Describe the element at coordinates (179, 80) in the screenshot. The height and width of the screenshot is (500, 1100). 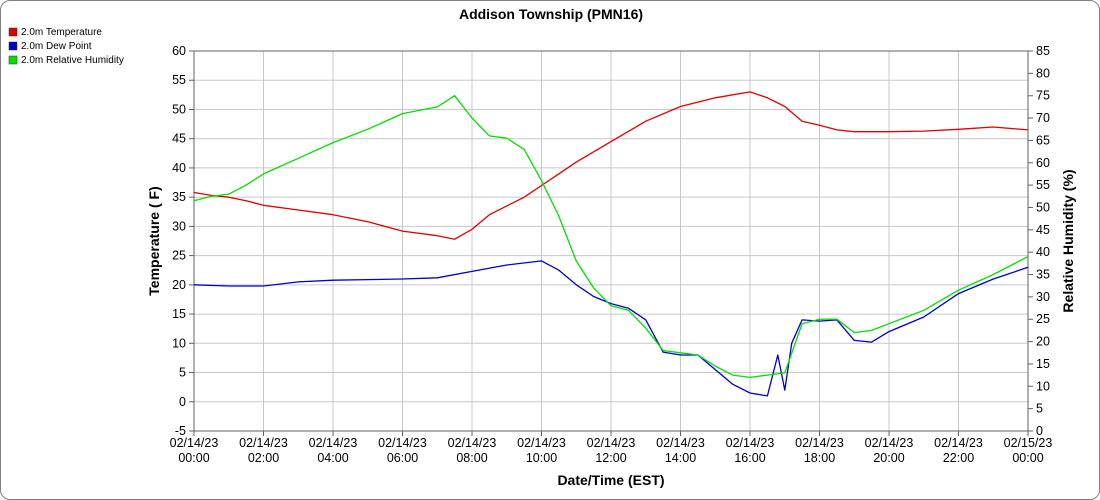
I see `left-tick-label: 55` at that location.